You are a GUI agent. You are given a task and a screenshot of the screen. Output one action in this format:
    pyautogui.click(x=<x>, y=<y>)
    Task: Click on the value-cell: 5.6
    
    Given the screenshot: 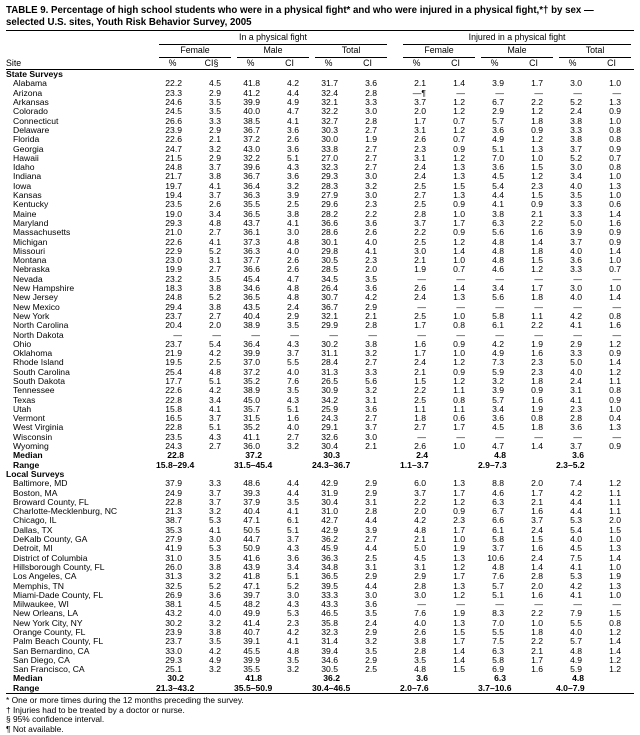 What is the action you would take?
    pyautogui.click(x=371, y=380)
    